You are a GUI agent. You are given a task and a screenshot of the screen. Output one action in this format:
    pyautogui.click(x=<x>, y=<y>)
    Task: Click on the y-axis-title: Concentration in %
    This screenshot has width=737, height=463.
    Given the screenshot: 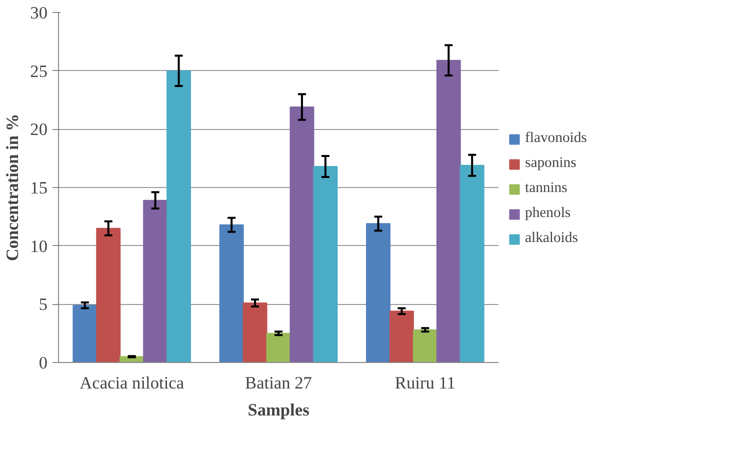 What is the action you would take?
    pyautogui.click(x=12, y=188)
    